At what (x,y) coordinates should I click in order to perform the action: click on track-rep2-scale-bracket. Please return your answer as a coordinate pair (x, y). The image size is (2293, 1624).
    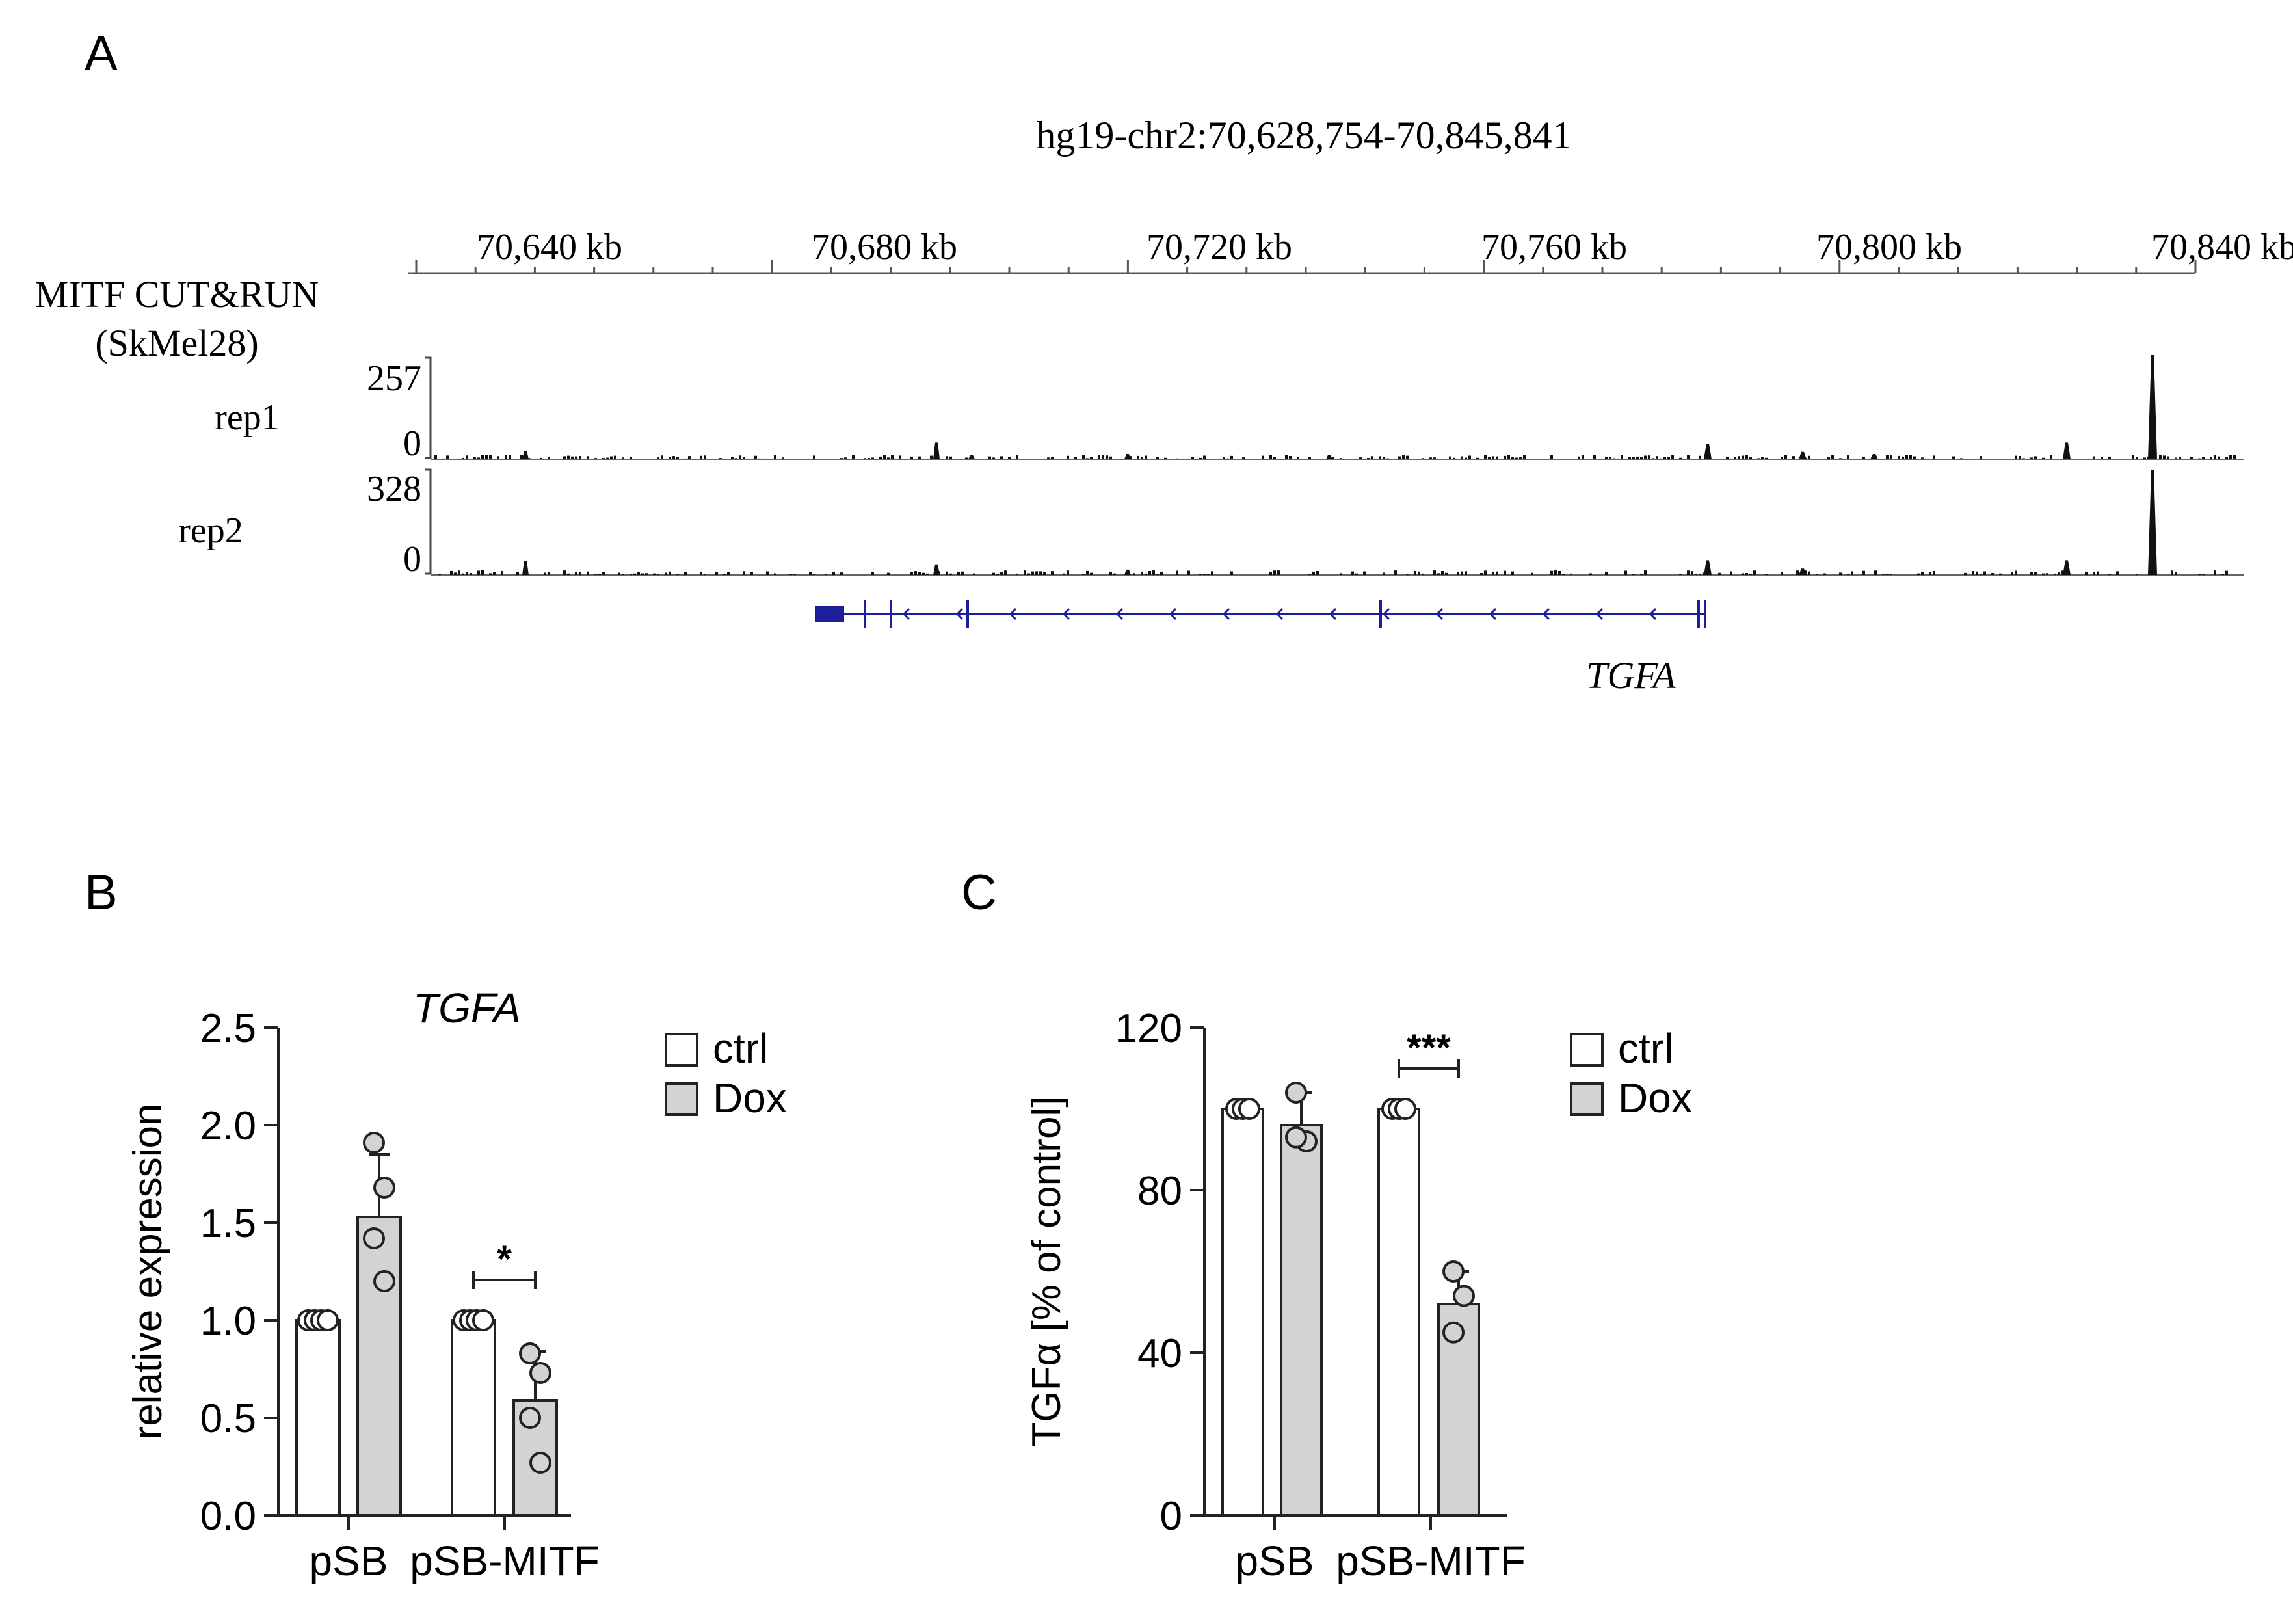
    Looking at the image, I should click on (428, 521).